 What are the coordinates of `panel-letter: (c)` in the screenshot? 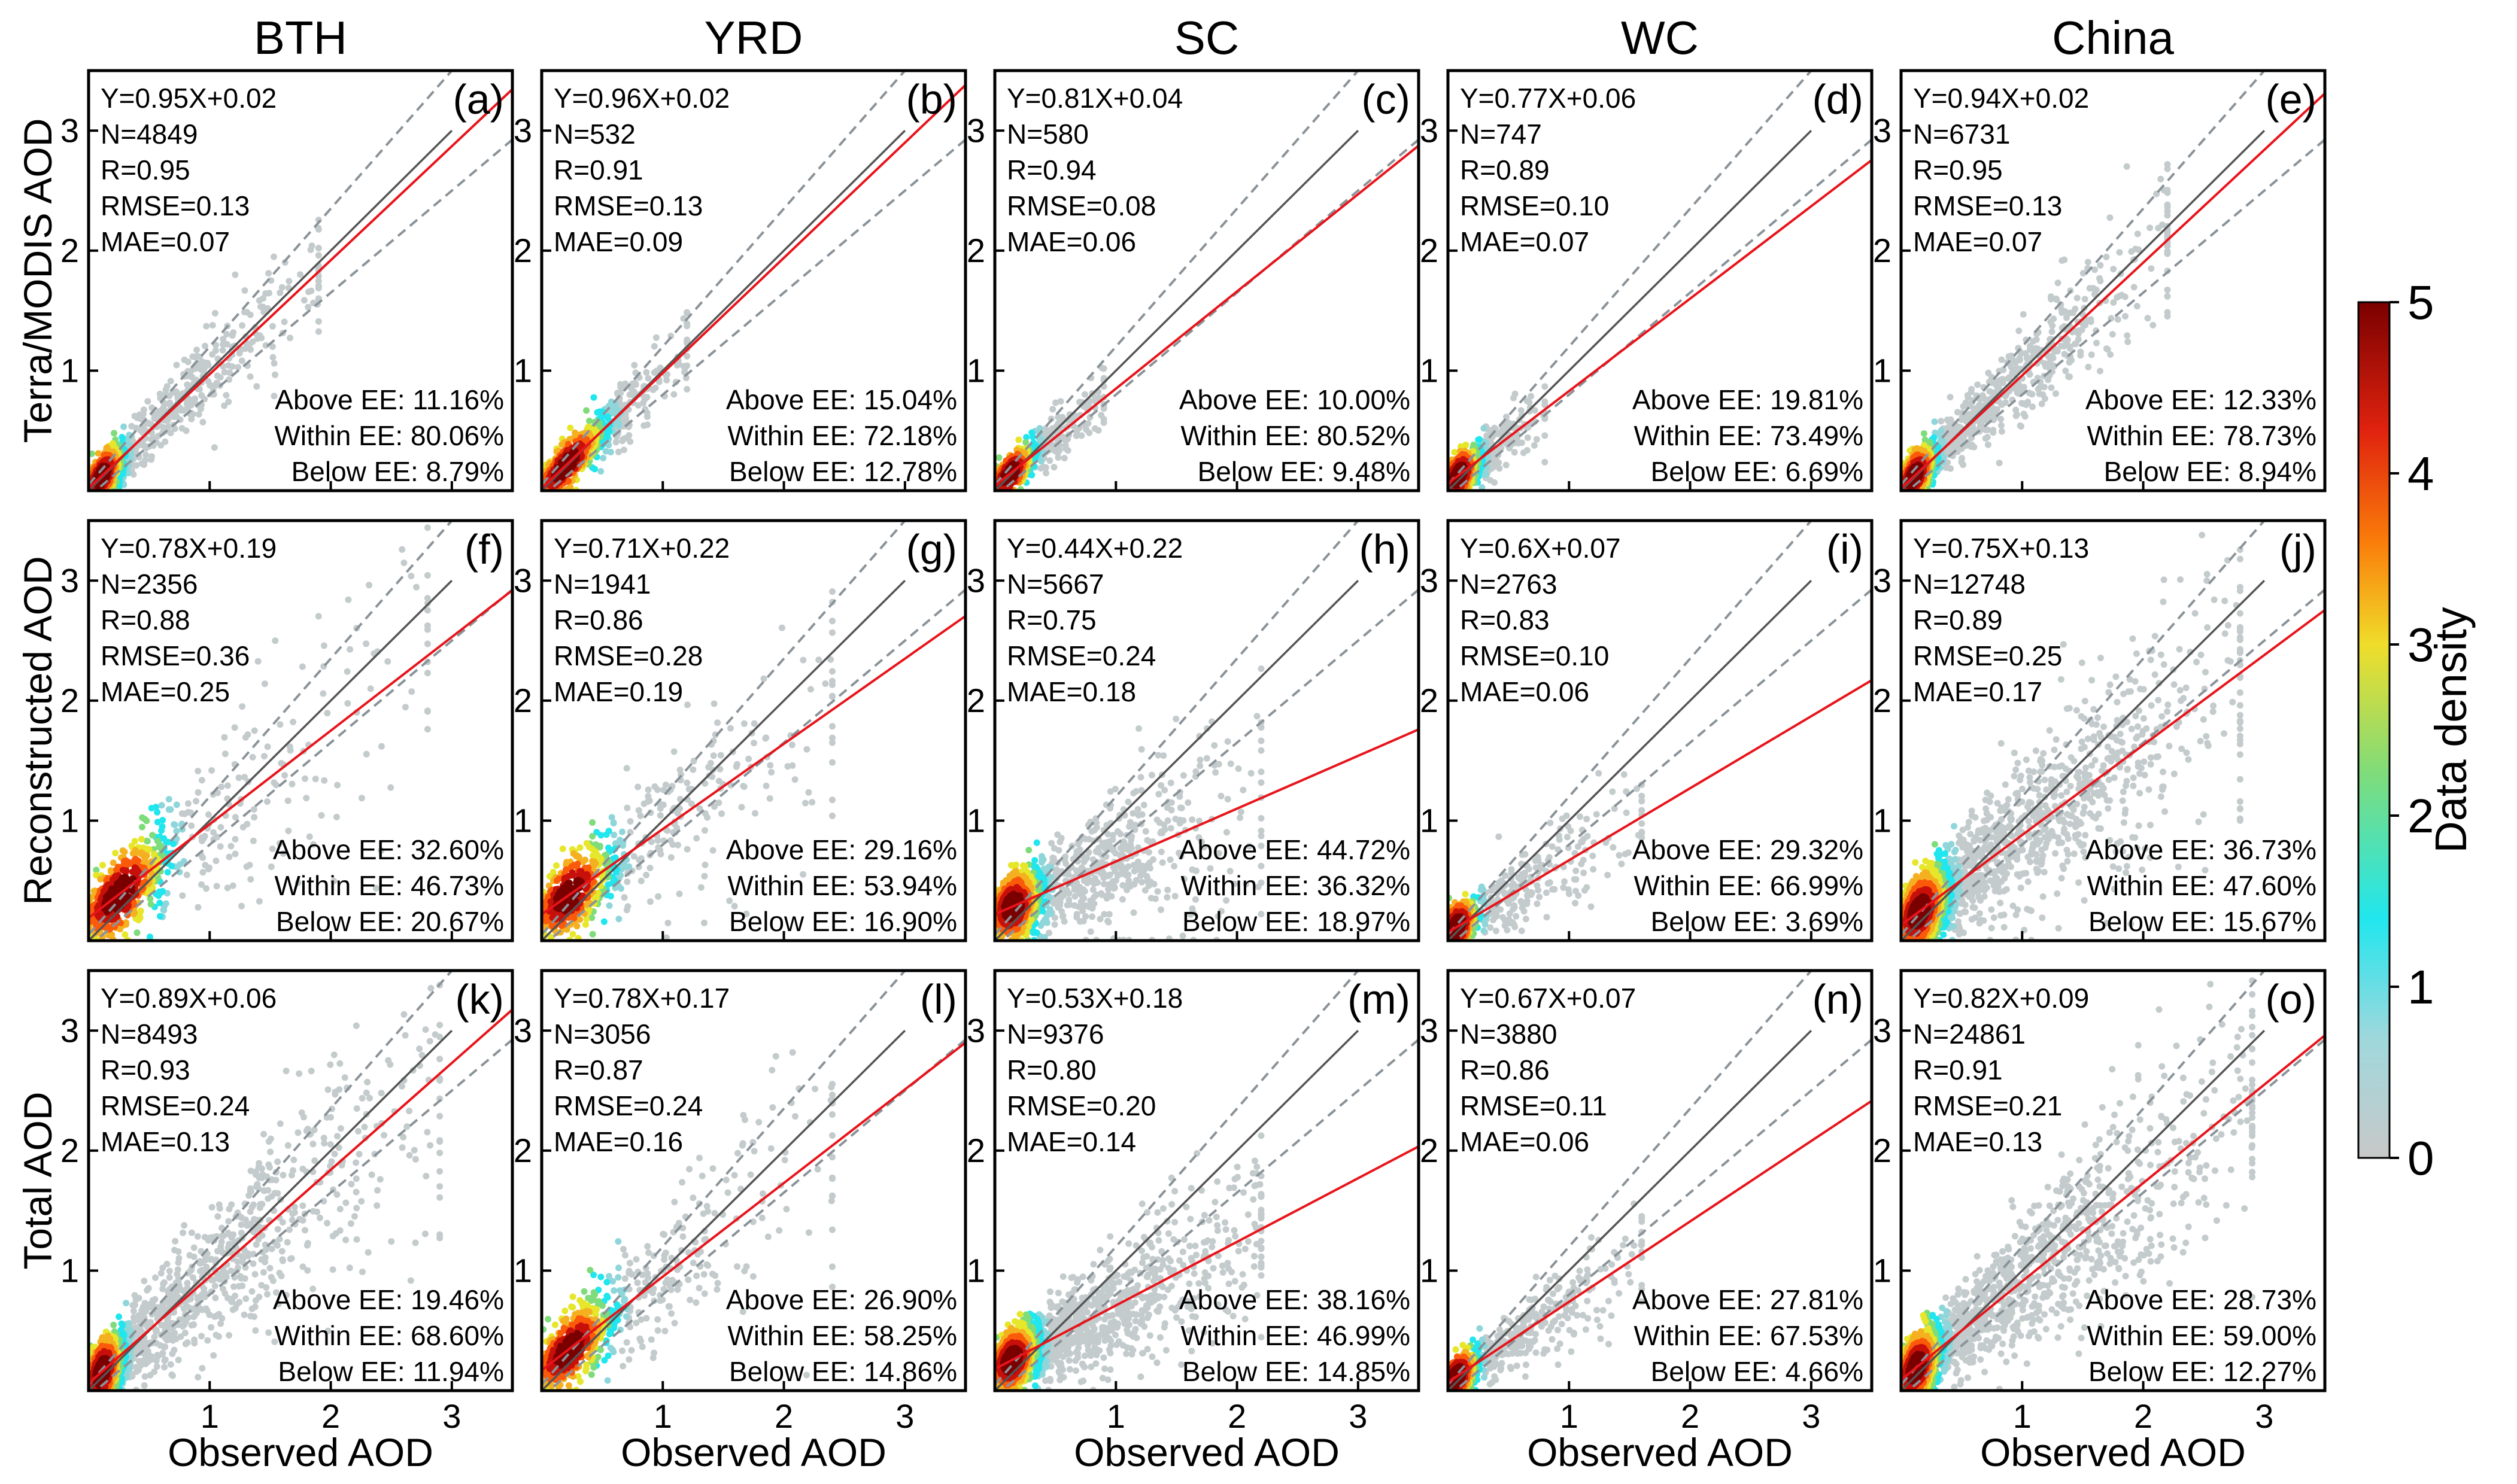 It's located at (1385, 99).